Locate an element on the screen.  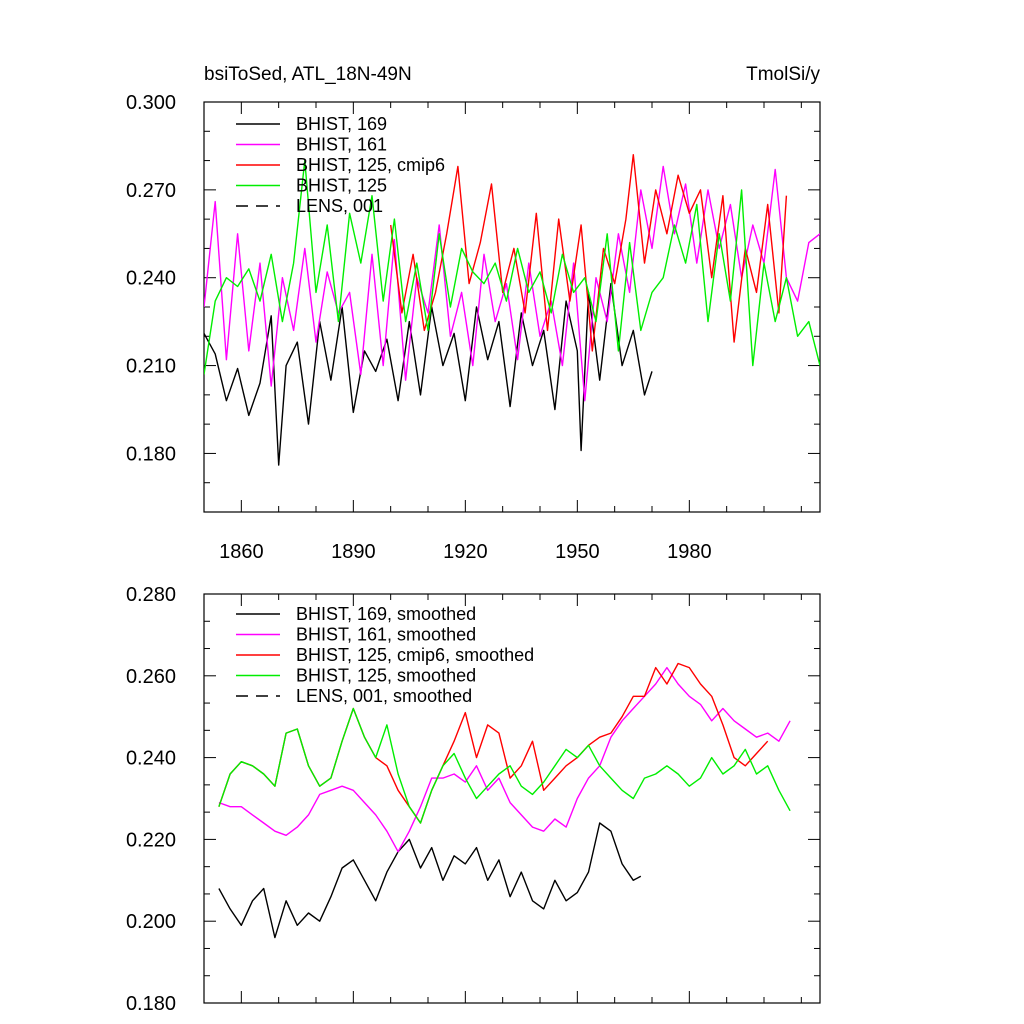
legend-label: BHIST, 125, smoothed is located at coordinates (386, 676).